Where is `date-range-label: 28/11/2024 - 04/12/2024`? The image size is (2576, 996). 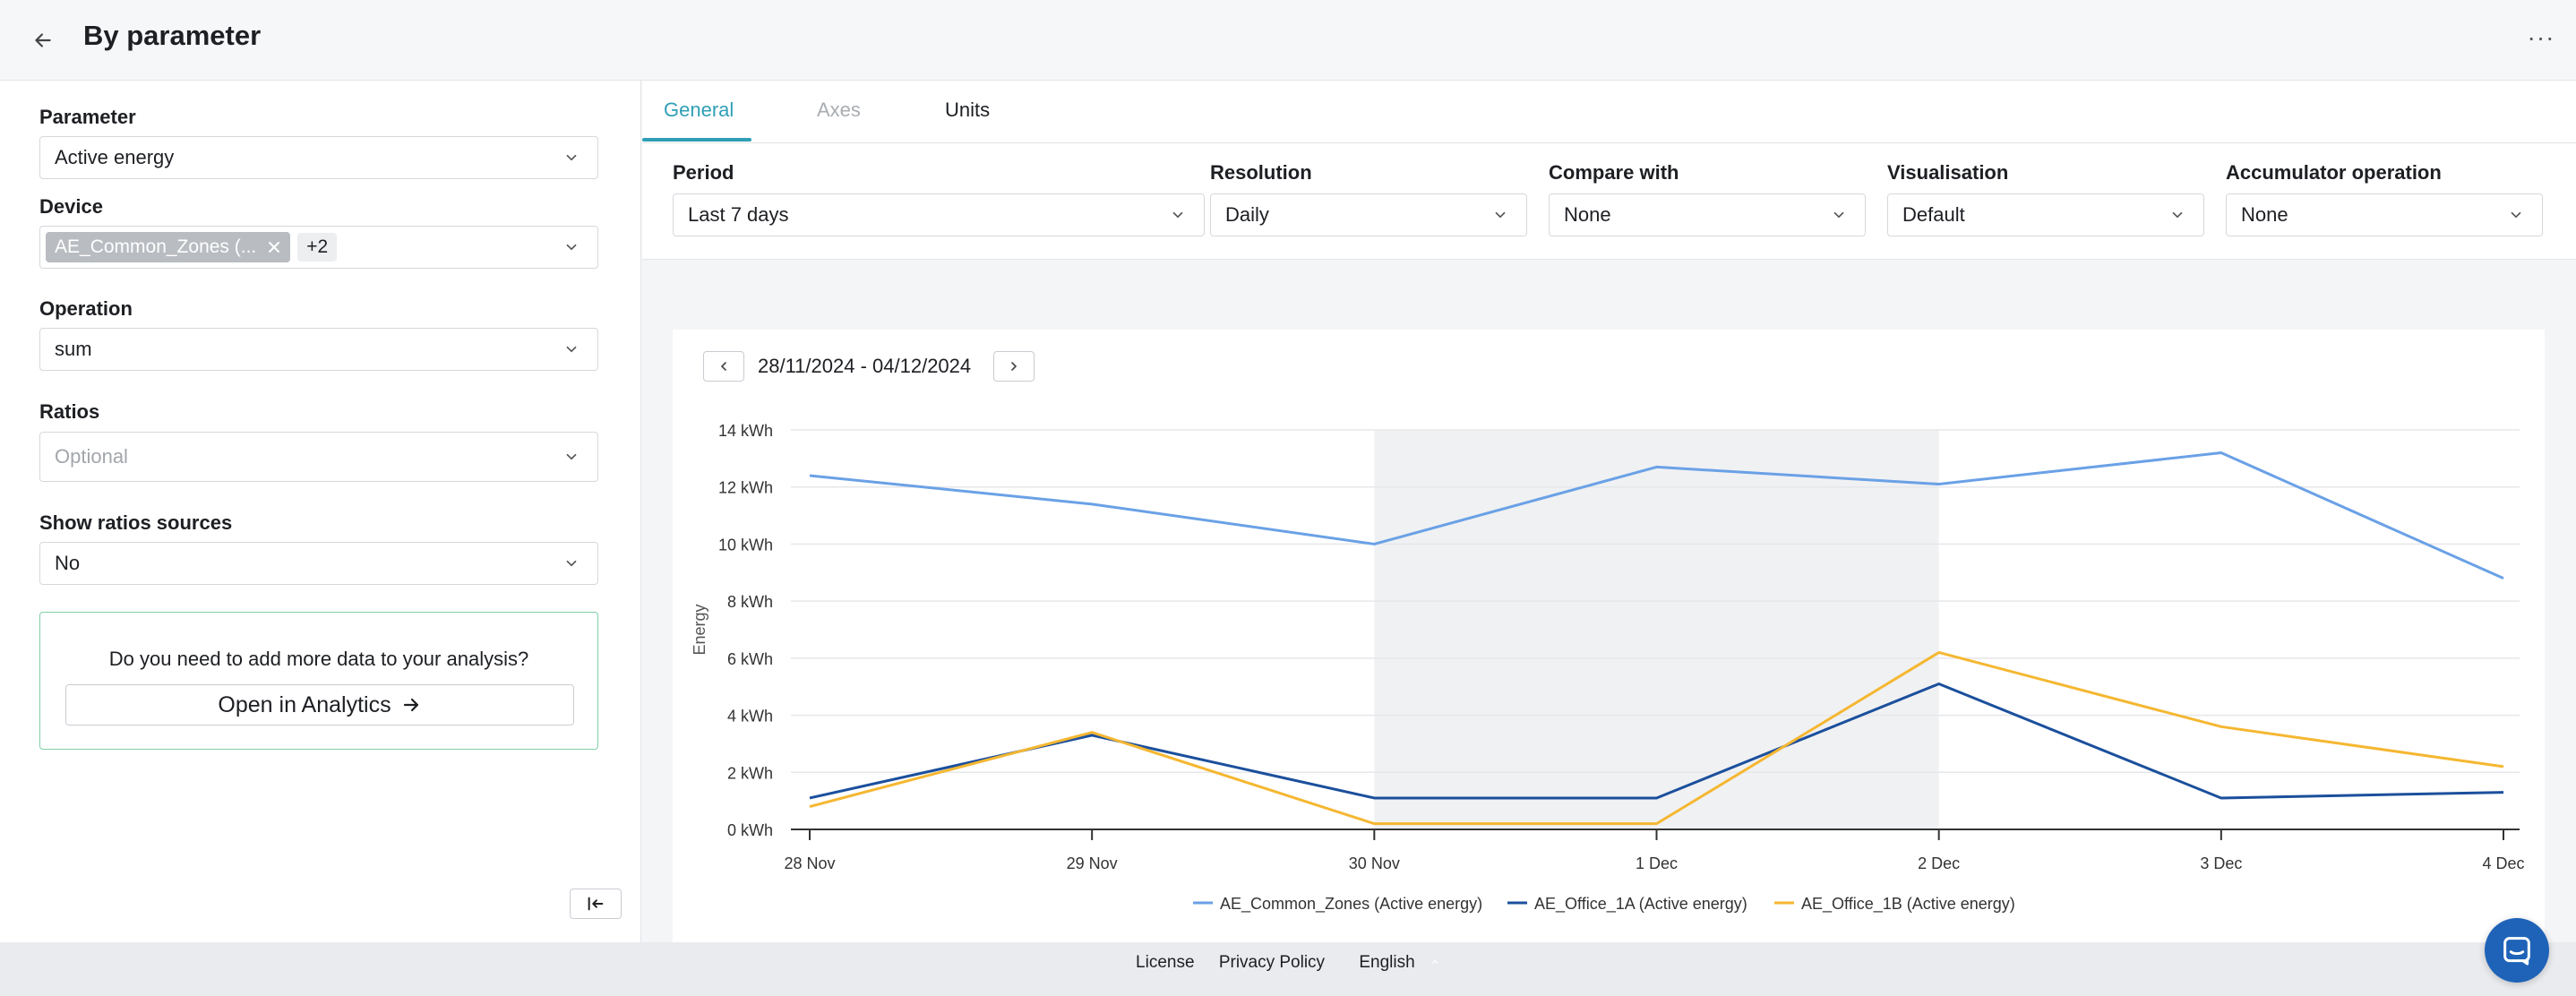 date-range-label: 28/11/2024 - 04/12/2024 is located at coordinates (865, 366).